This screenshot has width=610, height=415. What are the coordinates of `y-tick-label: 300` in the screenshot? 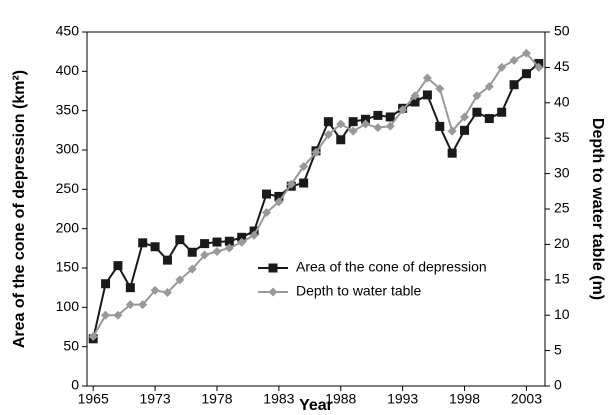 It's located at (68, 149).